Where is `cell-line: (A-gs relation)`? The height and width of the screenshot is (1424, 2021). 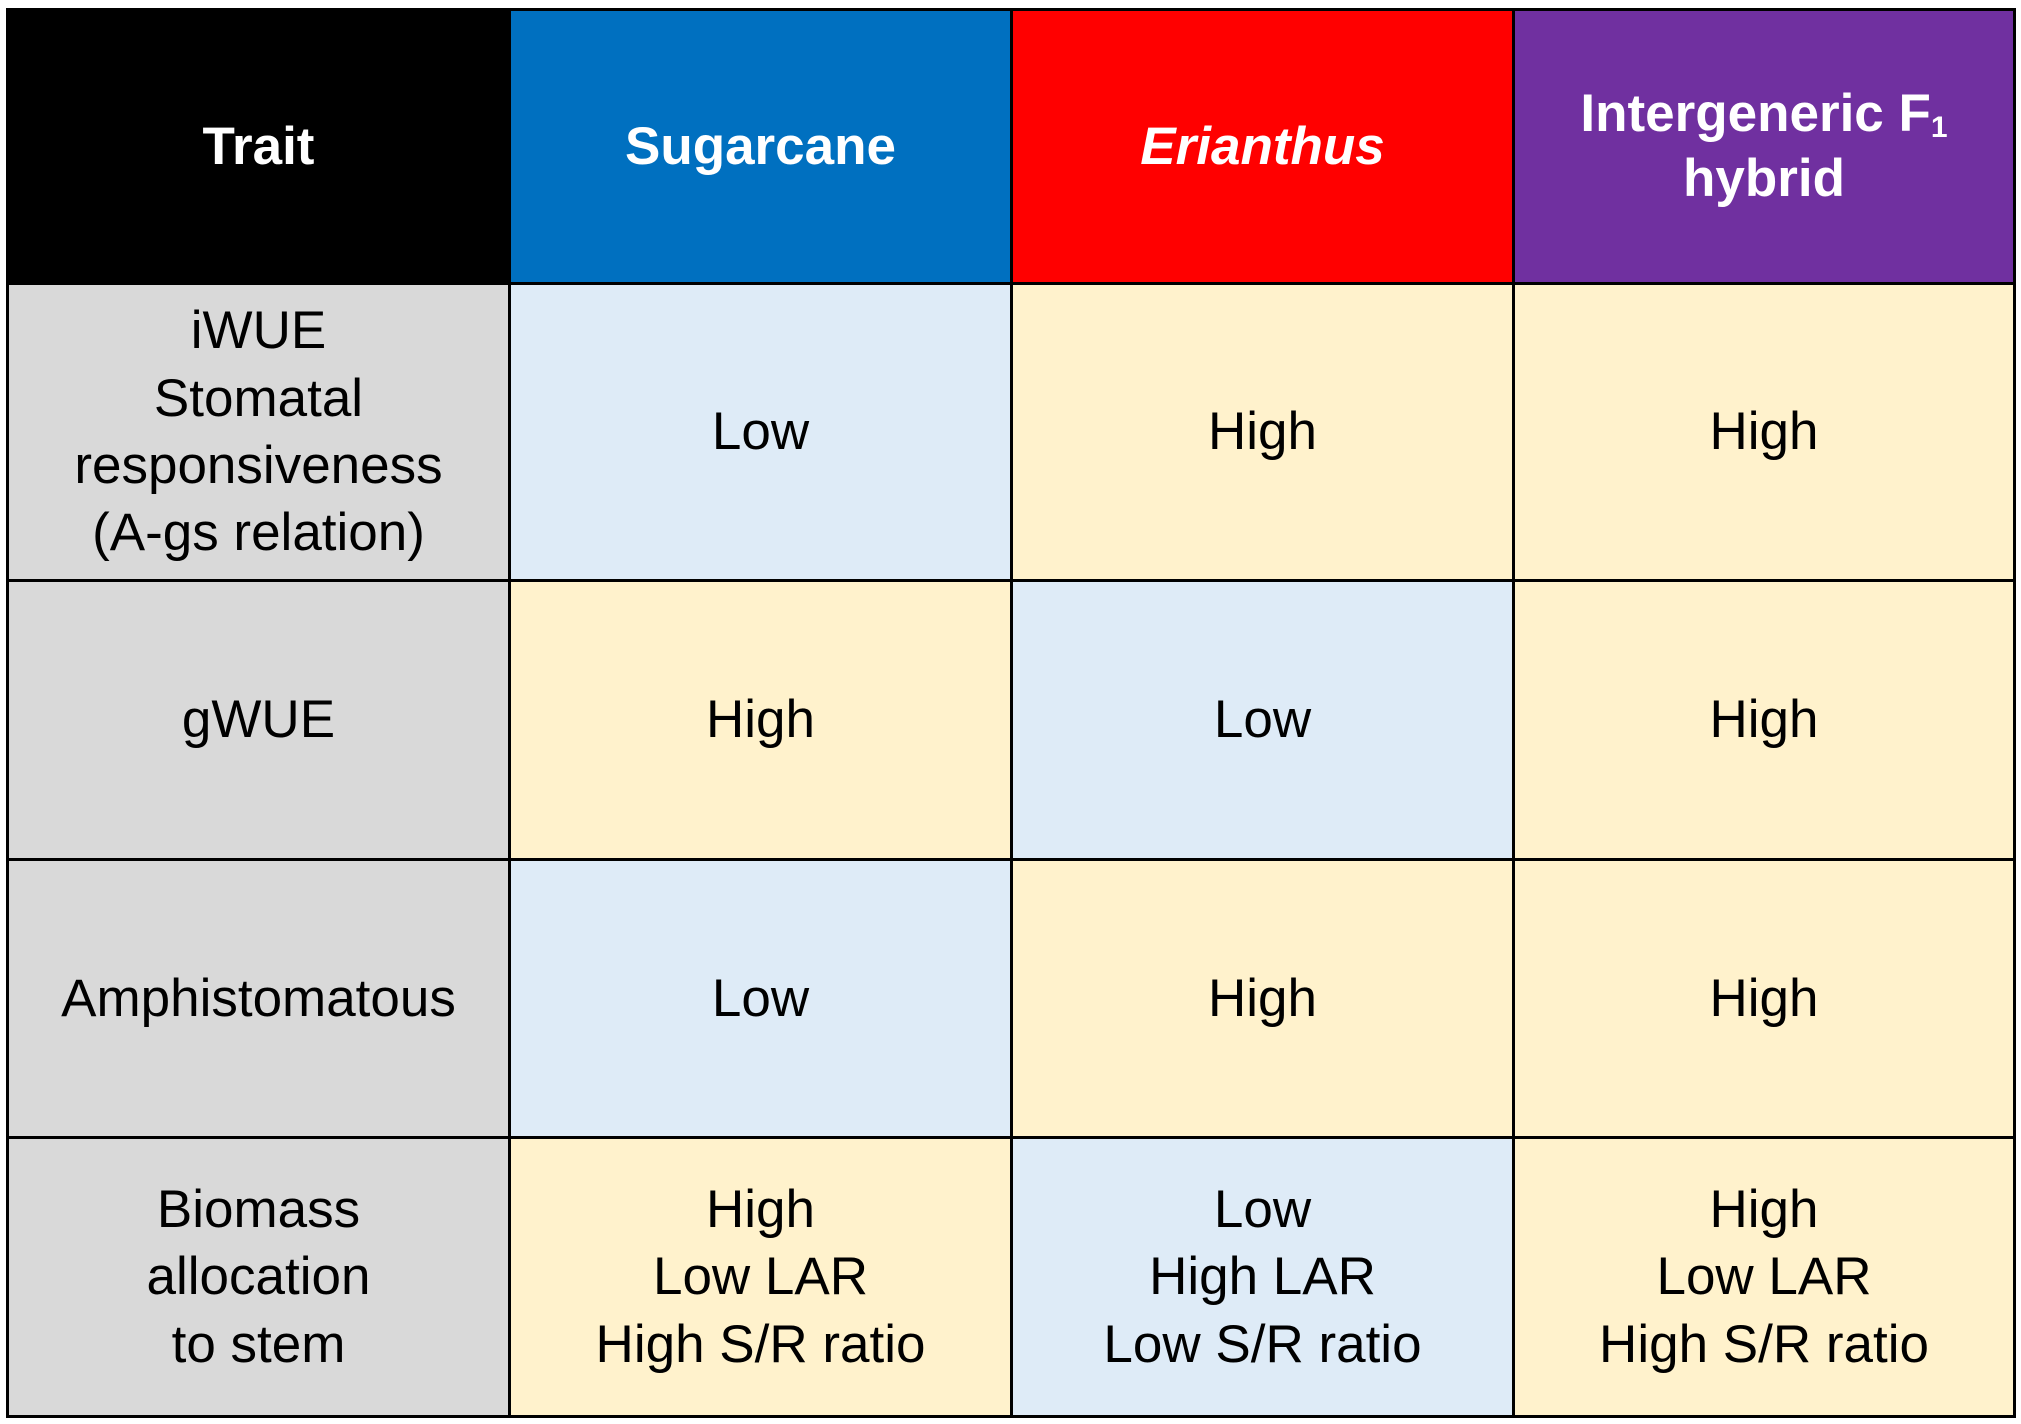
cell-line: (A-gs relation) is located at coordinates (258, 533).